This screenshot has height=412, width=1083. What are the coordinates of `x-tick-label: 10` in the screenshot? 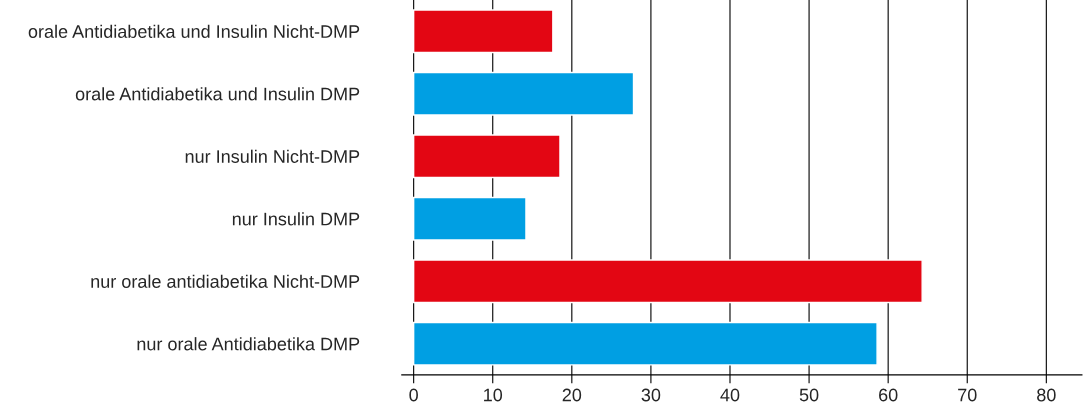 It's located at (493, 395).